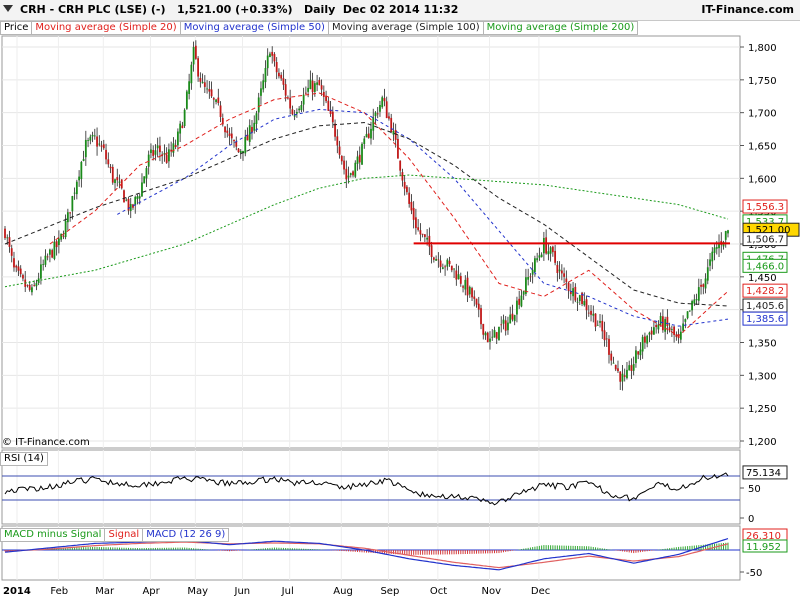 Image resolution: width=800 pixels, height=600 pixels. What do you see at coordinates (124, 535) in the screenshot?
I see `macd-signal-label: Signal` at bounding box center [124, 535].